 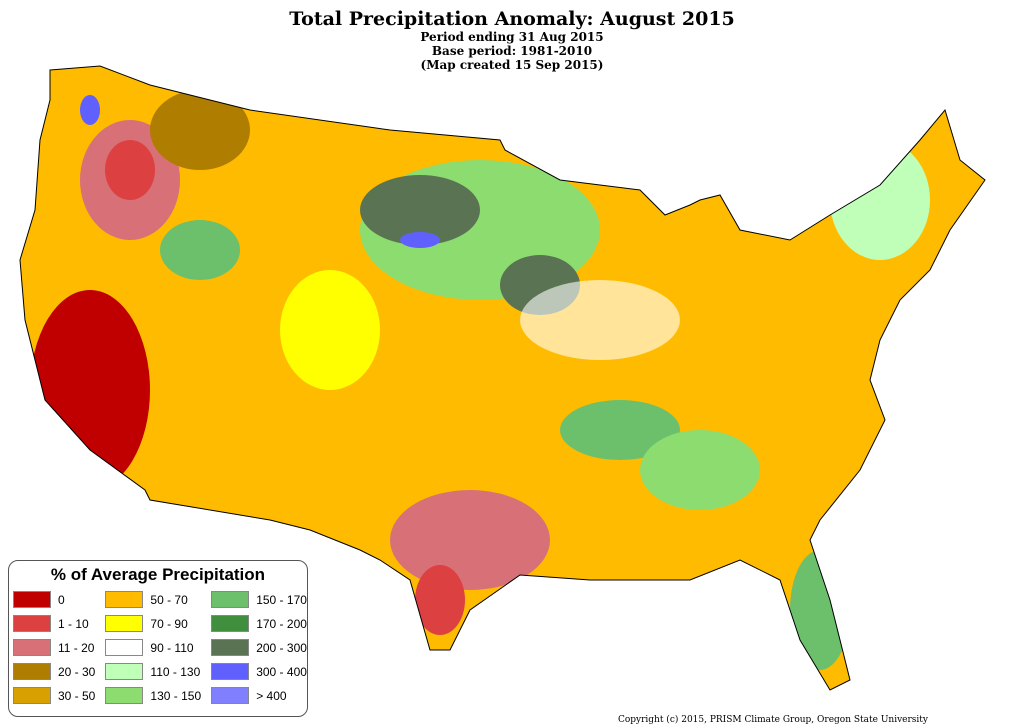 I want to click on legend-item: 150 - 170, so click(x=259, y=599).